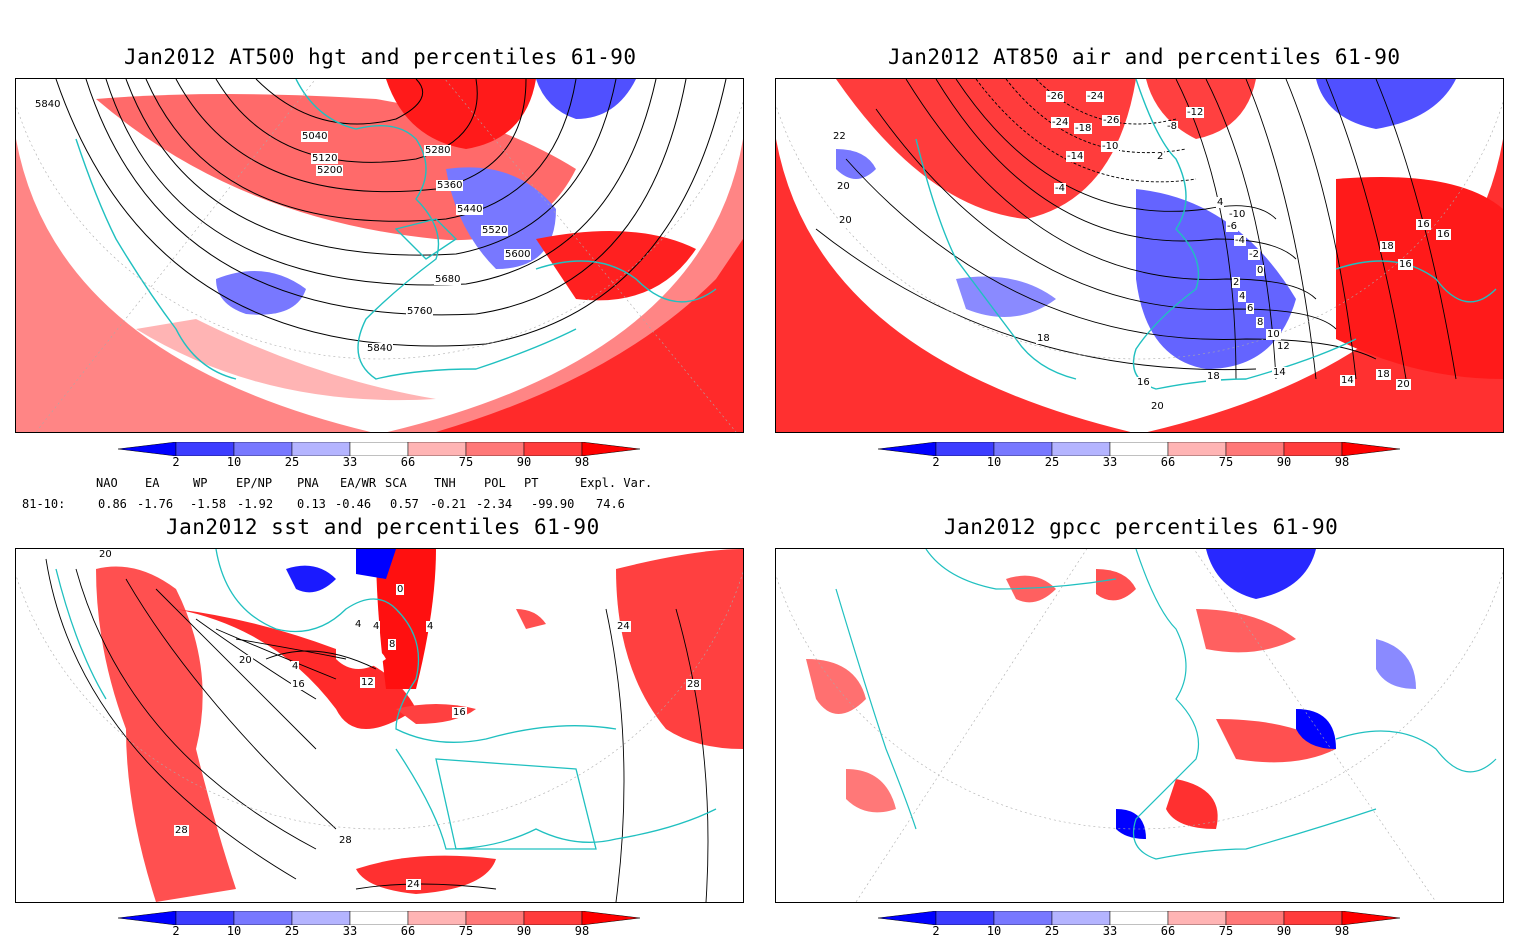 The image size is (1520, 940). Describe the element at coordinates (839, 136) in the screenshot. I see `contour-label: 22` at that location.